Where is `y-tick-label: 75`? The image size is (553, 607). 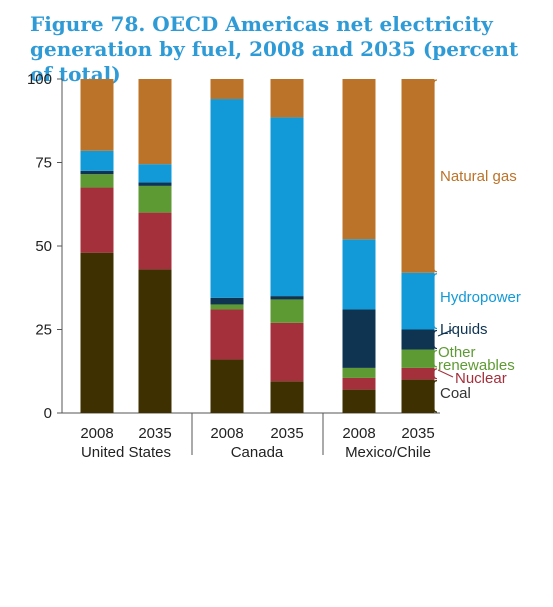
y-tick-label: 75 is located at coordinates (43, 163).